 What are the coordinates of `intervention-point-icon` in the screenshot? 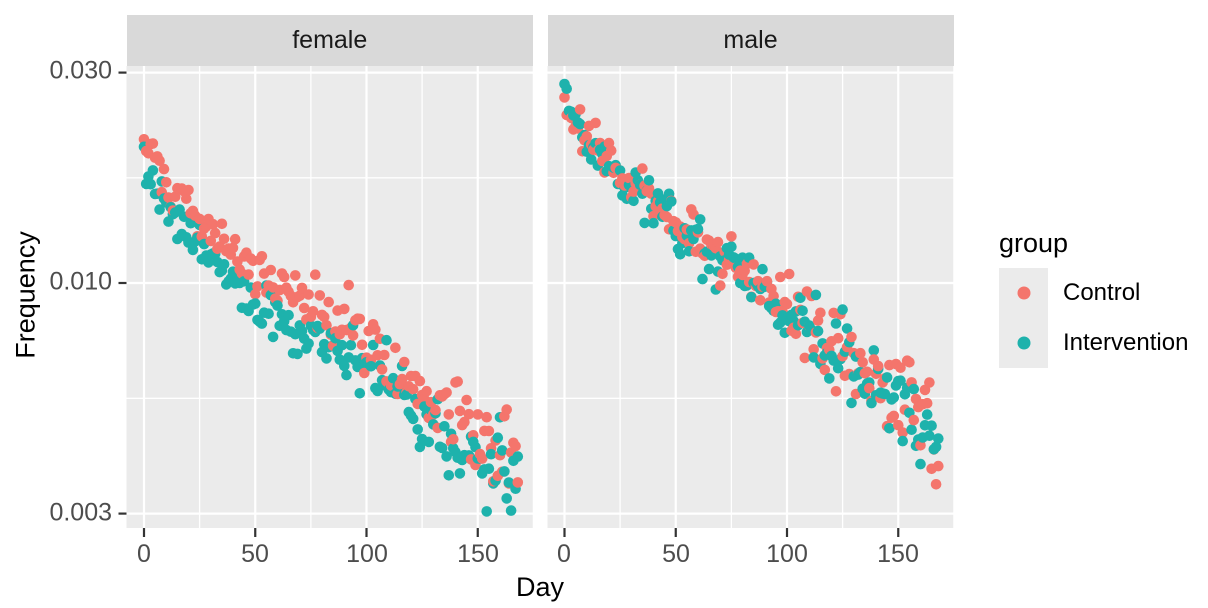 It's located at (1023, 343).